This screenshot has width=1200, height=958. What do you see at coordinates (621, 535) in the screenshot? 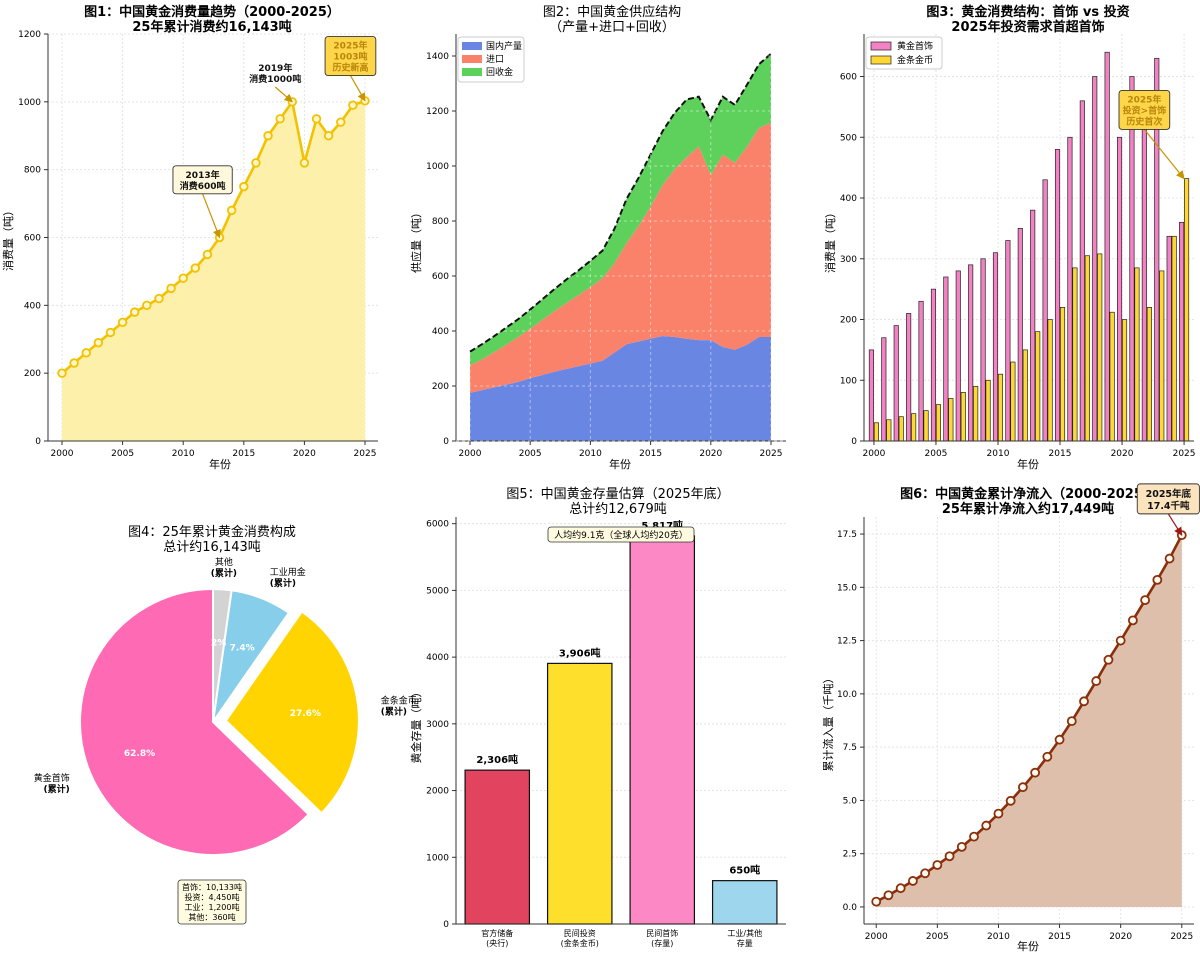
I see `note-text: 人均约9.1克（全球人均约20克）` at bounding box center [621, 535].